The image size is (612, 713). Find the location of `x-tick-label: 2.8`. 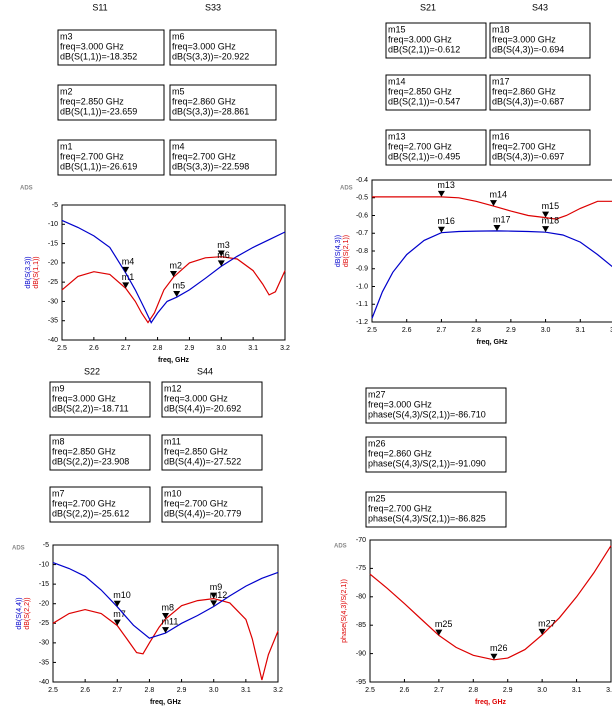

x-tick-label: 2.8 is located at coordinates (150, 690).